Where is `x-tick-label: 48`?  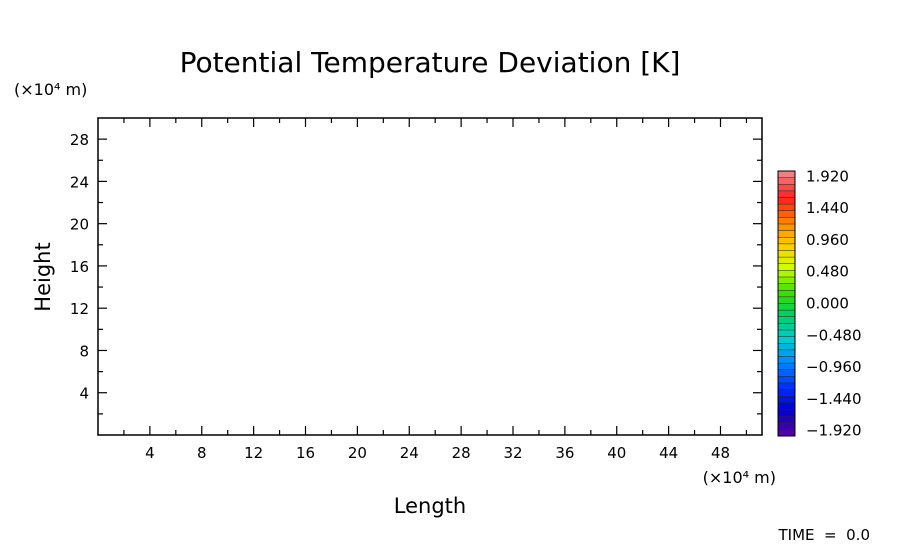 x-tick-label: 48 is located at coordinates (720, 453).